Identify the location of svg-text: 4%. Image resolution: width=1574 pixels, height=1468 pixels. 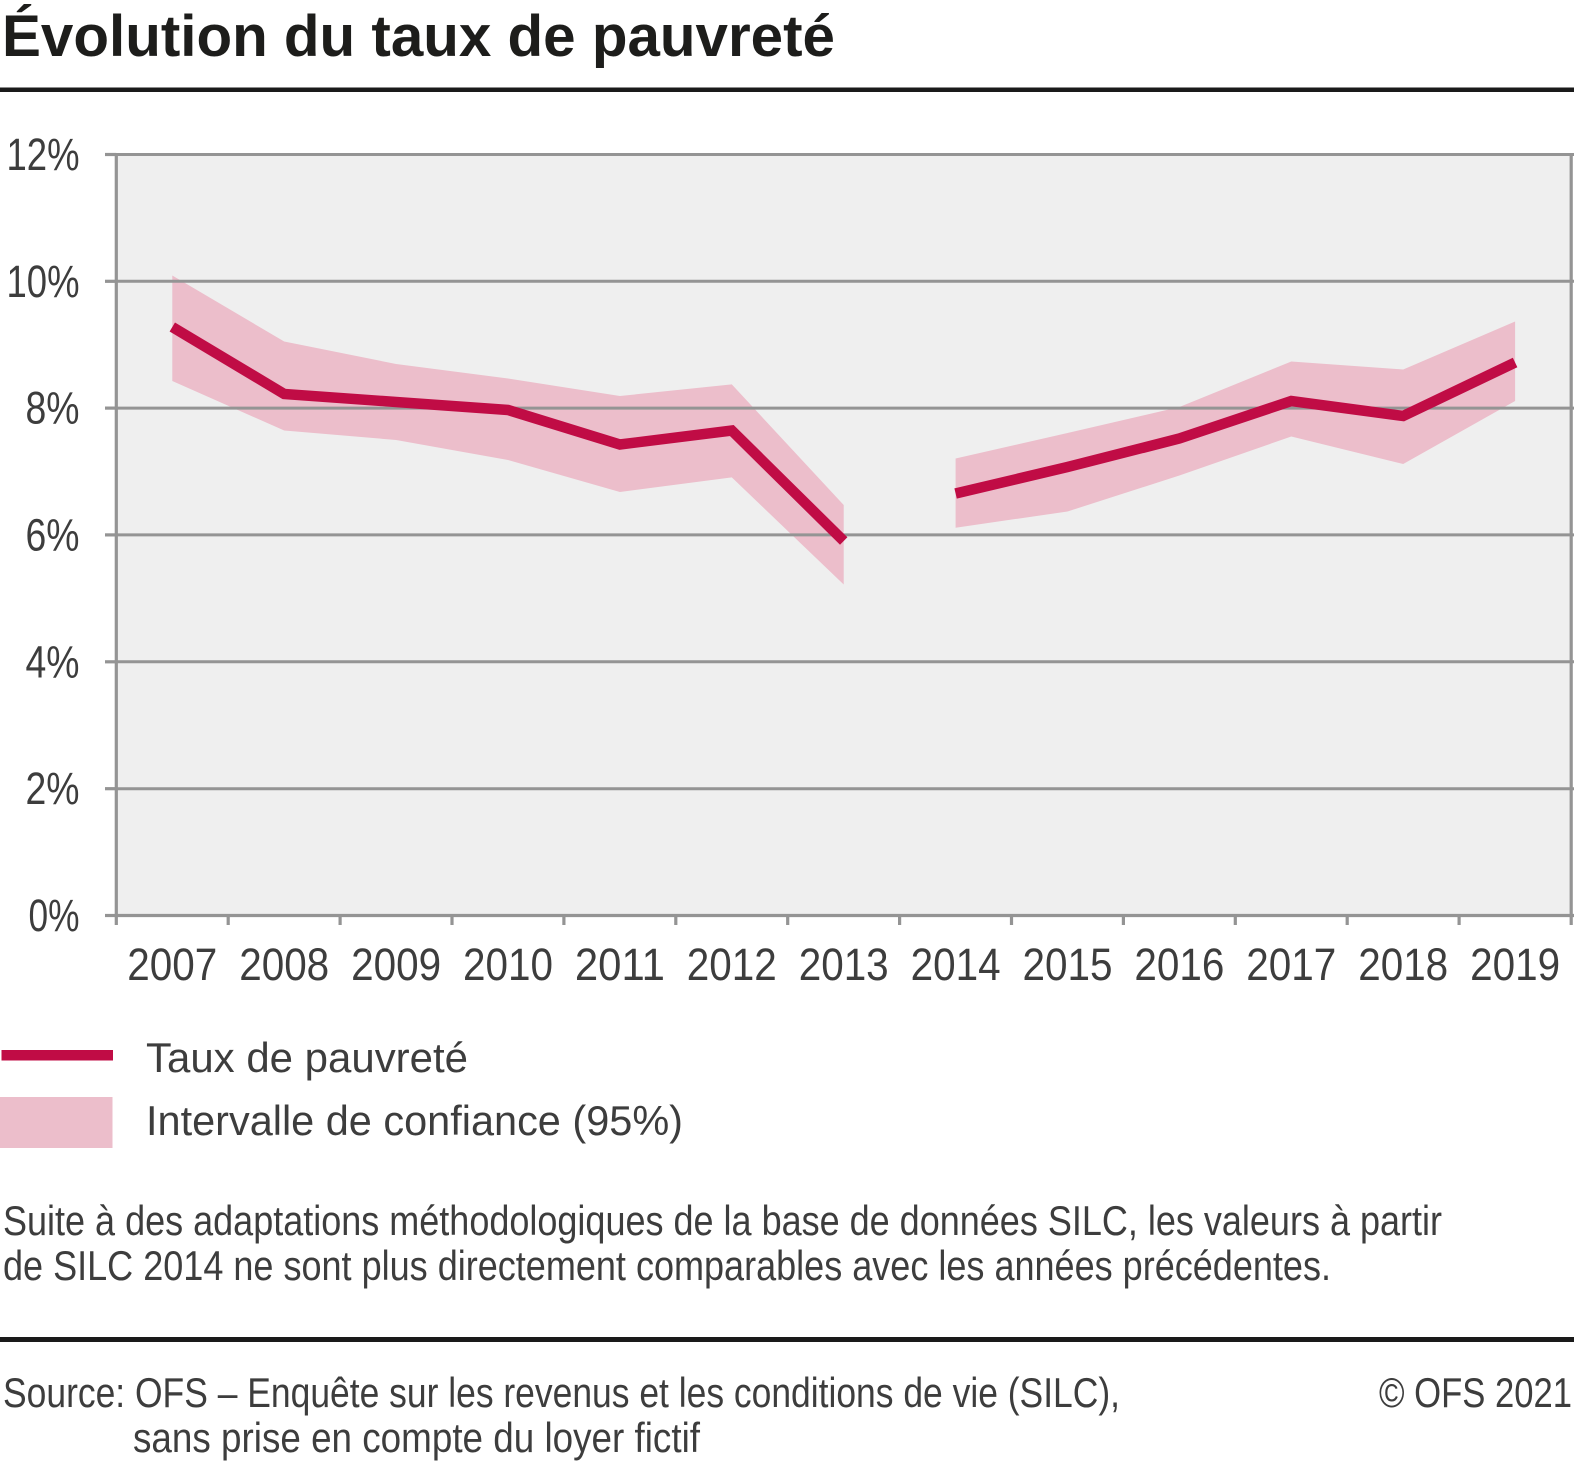
(53, 661).